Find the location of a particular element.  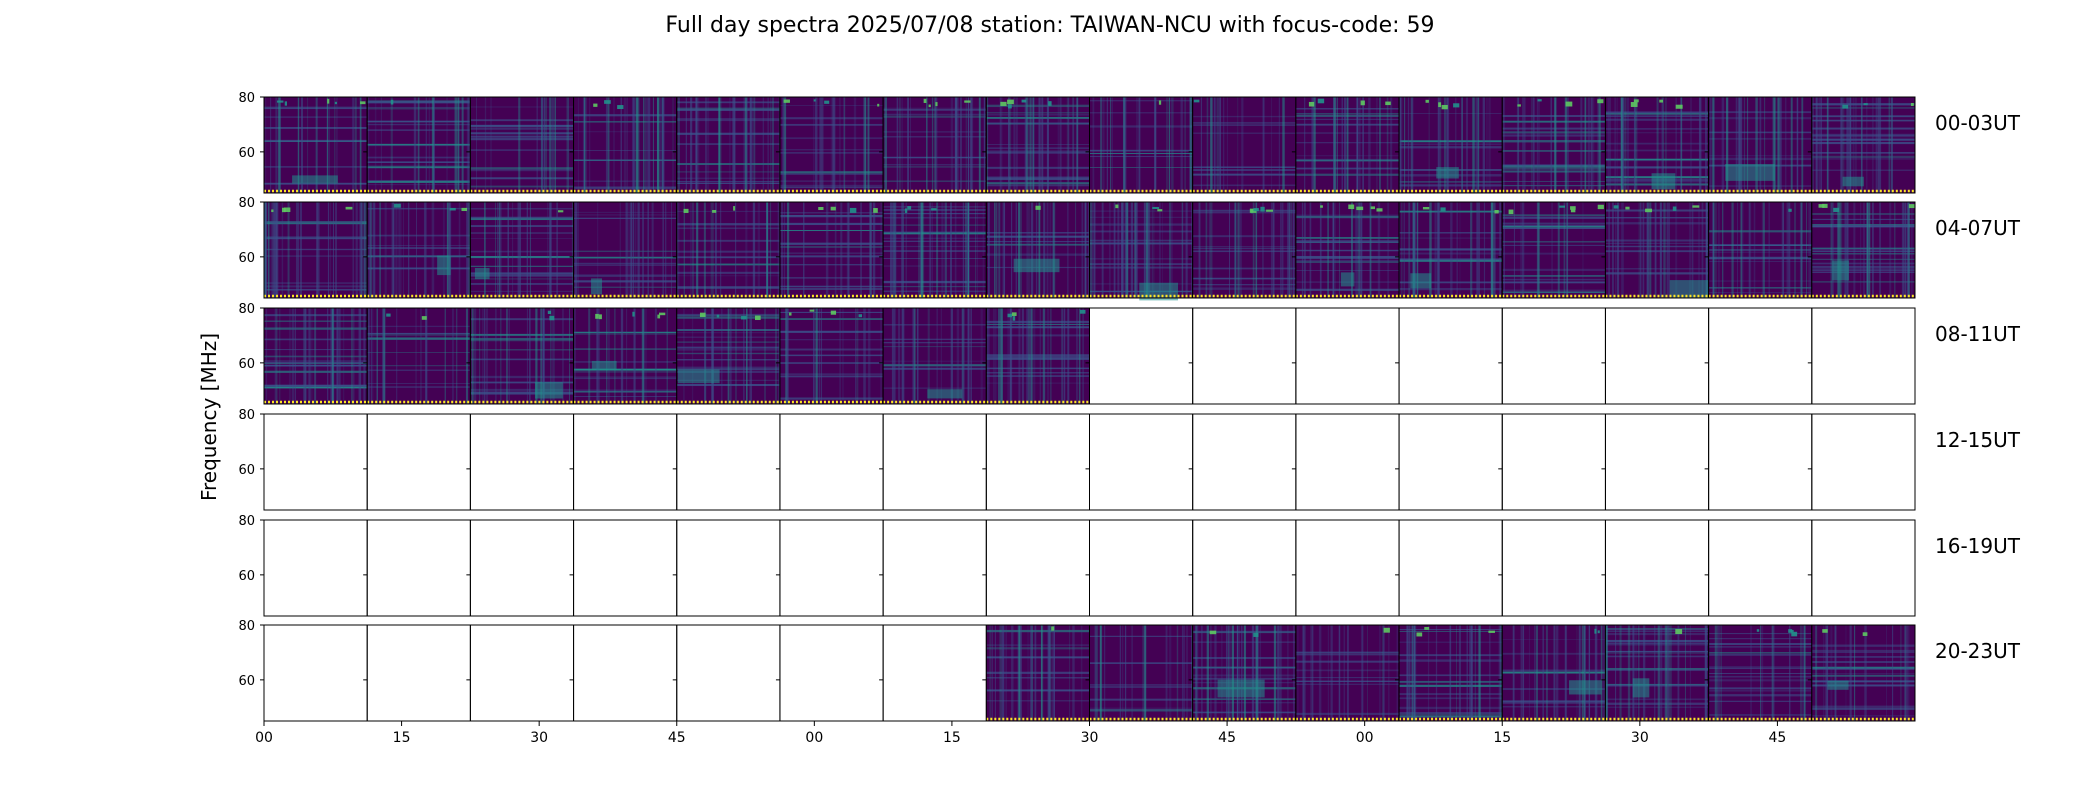

panel-frame is located at coordinates (728, 568).